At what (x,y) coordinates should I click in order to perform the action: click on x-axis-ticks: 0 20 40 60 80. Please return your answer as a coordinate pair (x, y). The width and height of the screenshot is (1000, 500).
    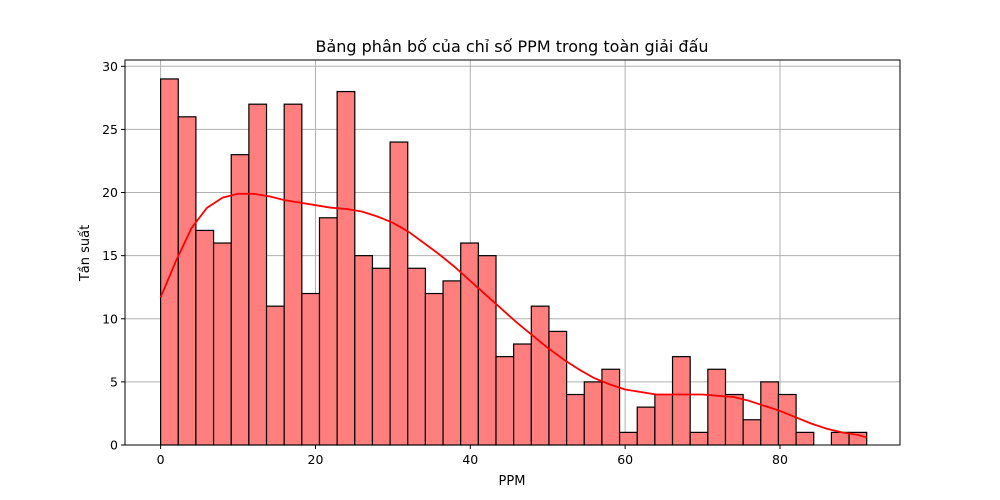
    Looking at the image, I should click on (472, 456).